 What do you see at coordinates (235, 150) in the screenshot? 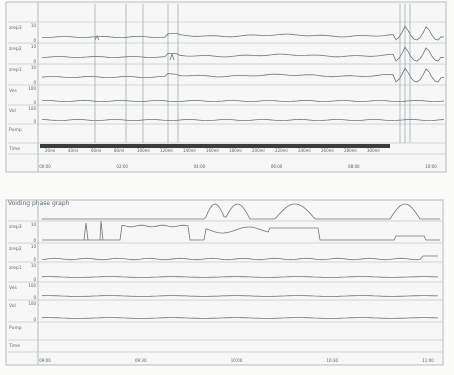
I see `pump-step-label: 180ml` at bounding box center [235, 150].